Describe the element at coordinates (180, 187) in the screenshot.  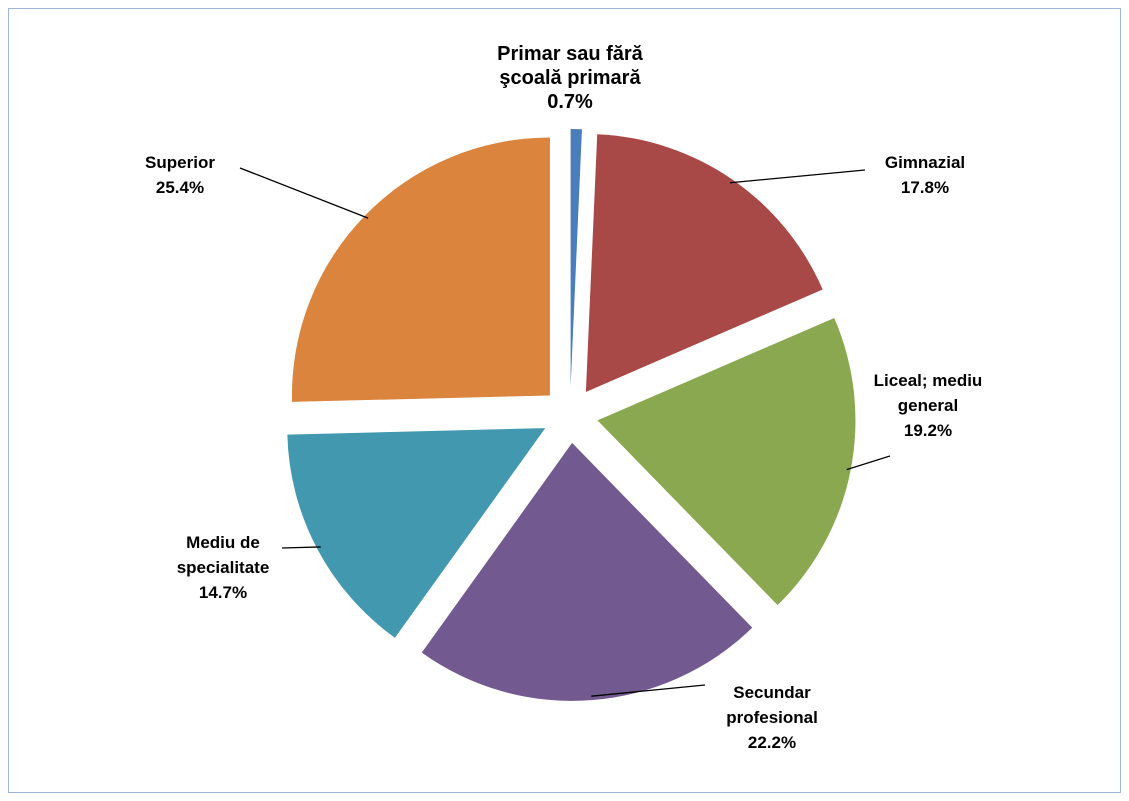
I see `value-label: 25.4%` at that location.